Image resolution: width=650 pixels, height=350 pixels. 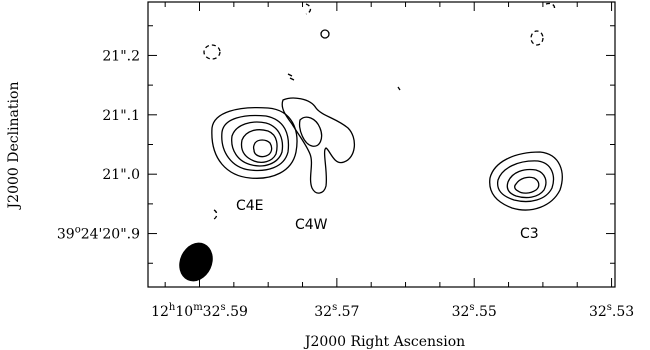 I want to click on x-tick-label: 32s.55, so click(x=474, y=311).